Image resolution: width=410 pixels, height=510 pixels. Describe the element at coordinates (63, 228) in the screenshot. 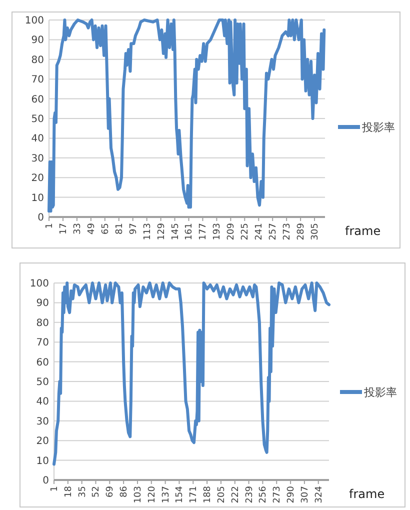

I see `x-tick-label: 17` at that location.